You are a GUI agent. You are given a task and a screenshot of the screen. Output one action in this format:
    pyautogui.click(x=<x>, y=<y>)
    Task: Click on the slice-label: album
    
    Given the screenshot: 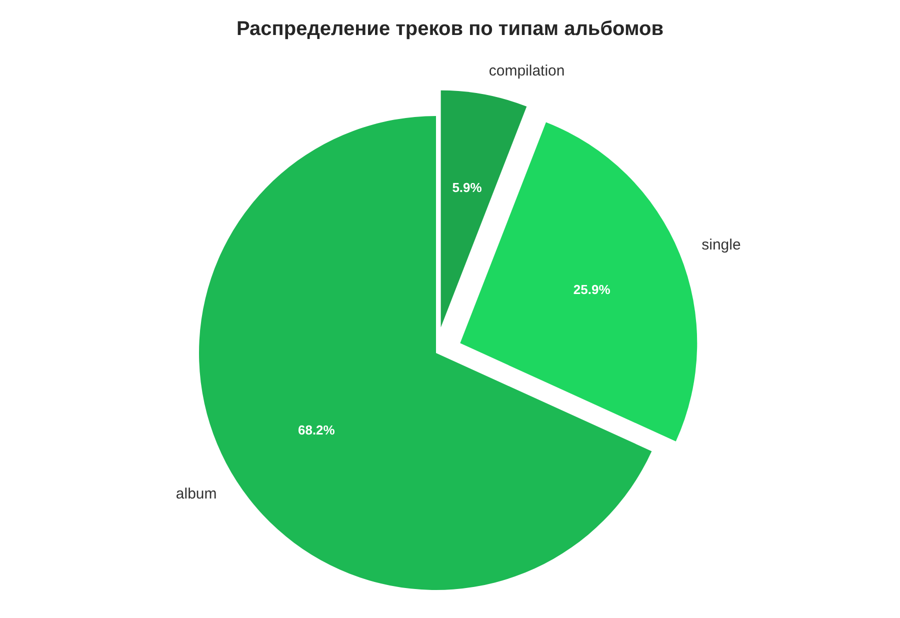 What is the action you would take?
    pyautogui.click(x=196, y=494)
    